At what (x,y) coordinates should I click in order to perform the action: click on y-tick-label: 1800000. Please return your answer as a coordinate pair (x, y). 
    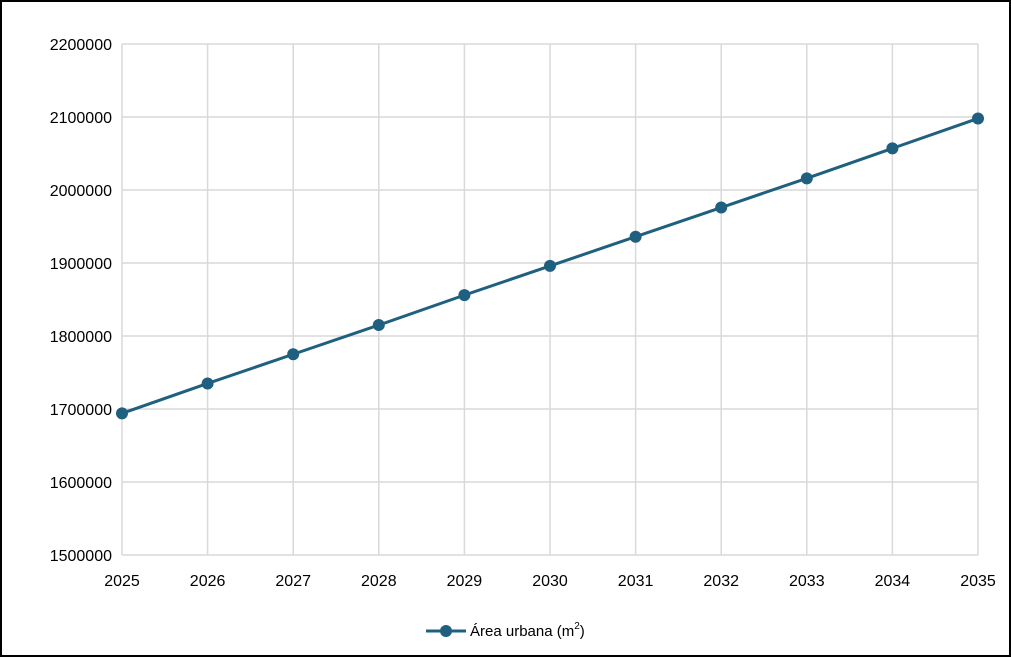
    Looking at the image, I should click on (81, 337).